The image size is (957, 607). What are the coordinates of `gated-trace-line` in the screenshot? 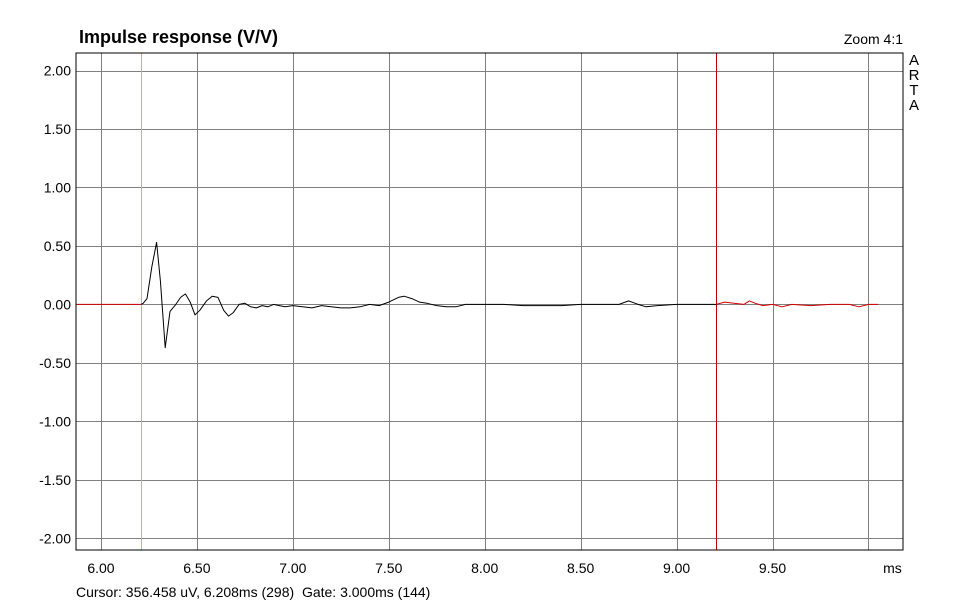 It's located at (797, 304).